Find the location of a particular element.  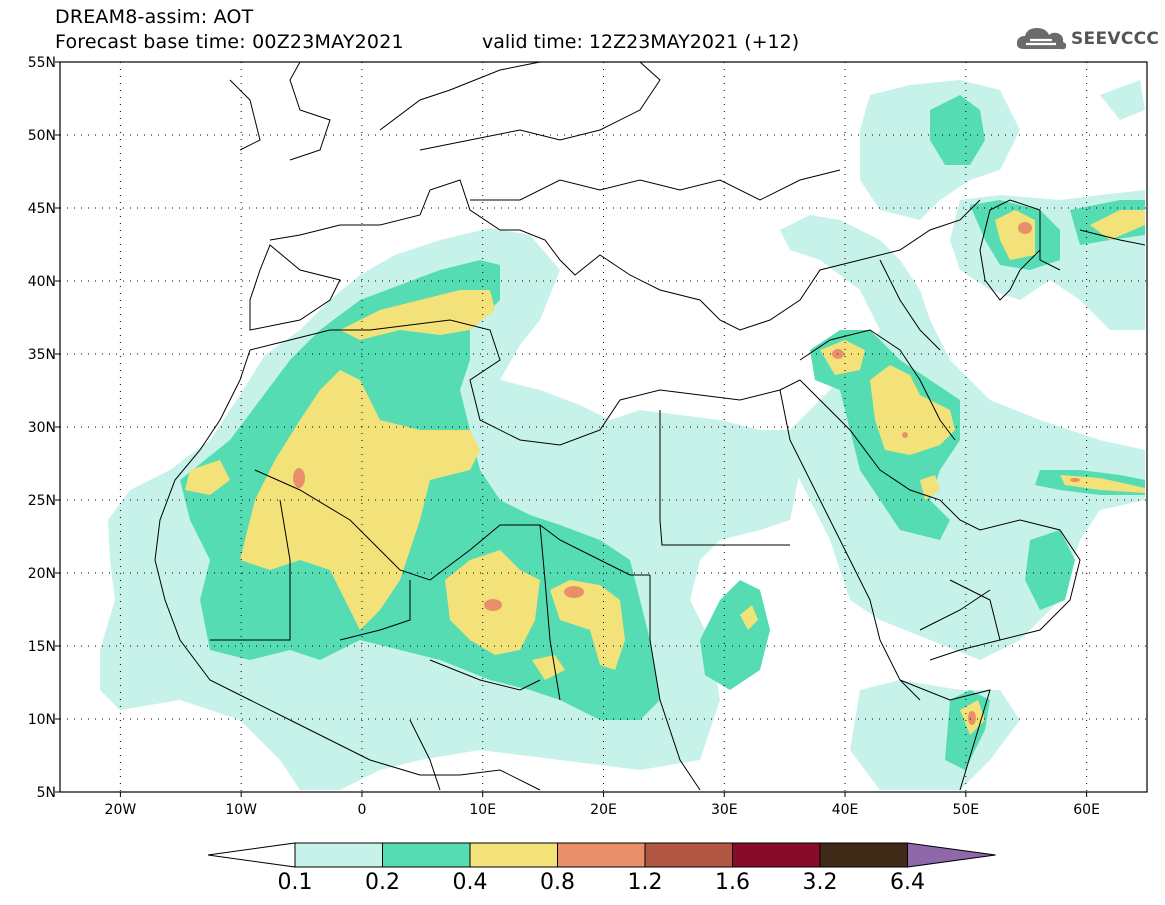

lat-label: 5N is located at coordinates (46, 793).